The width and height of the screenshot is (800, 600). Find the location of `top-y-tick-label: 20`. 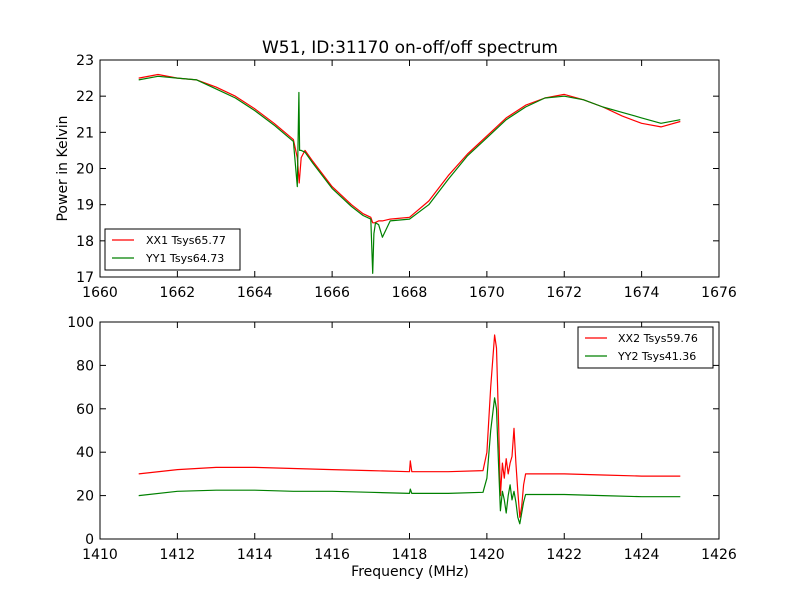

top-y-tick-label: 20 is located at coordinates (85, 170).